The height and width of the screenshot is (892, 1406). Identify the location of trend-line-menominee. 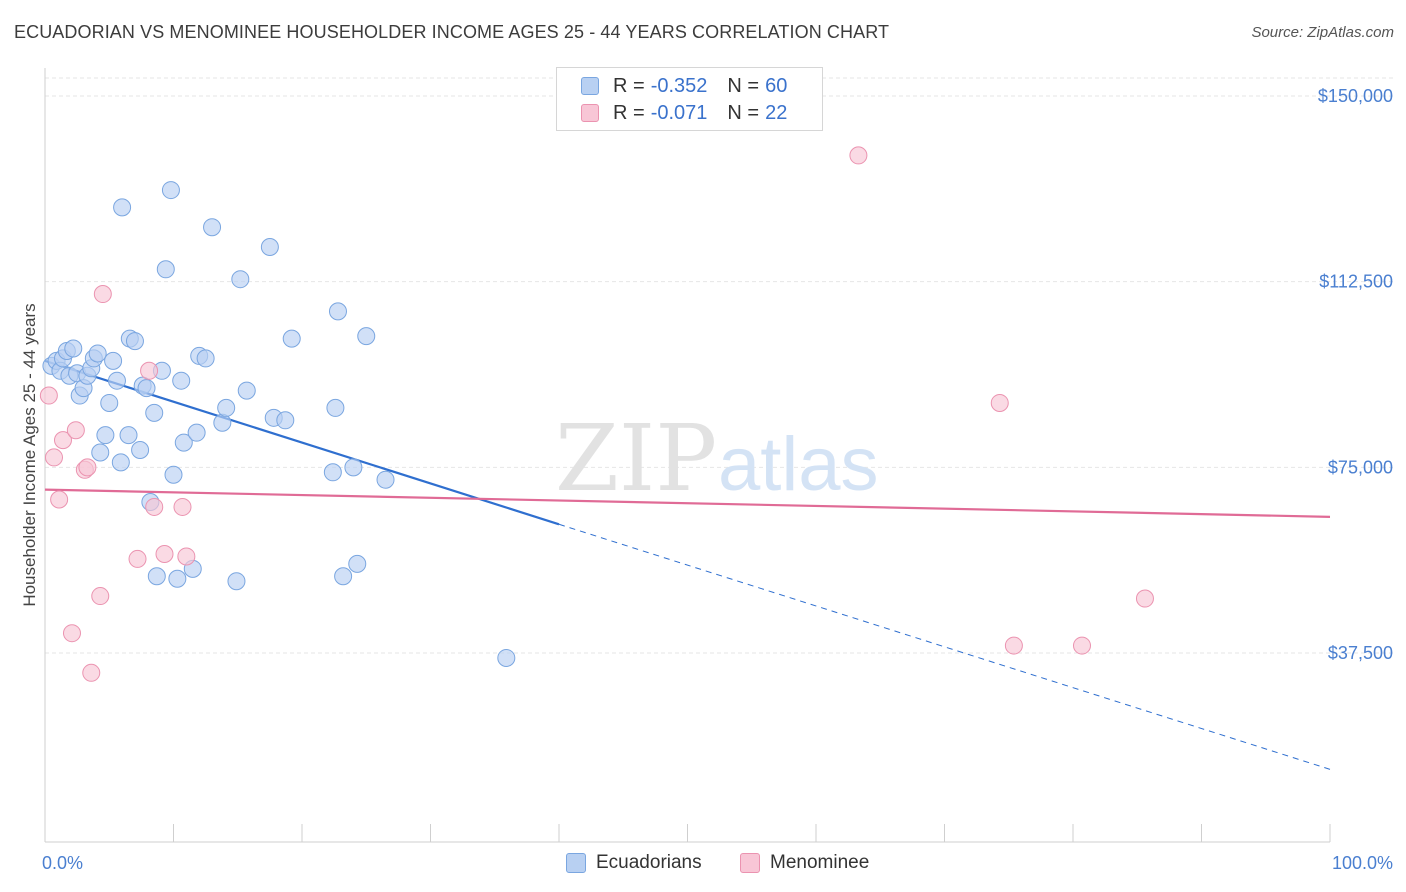
(687, 503).